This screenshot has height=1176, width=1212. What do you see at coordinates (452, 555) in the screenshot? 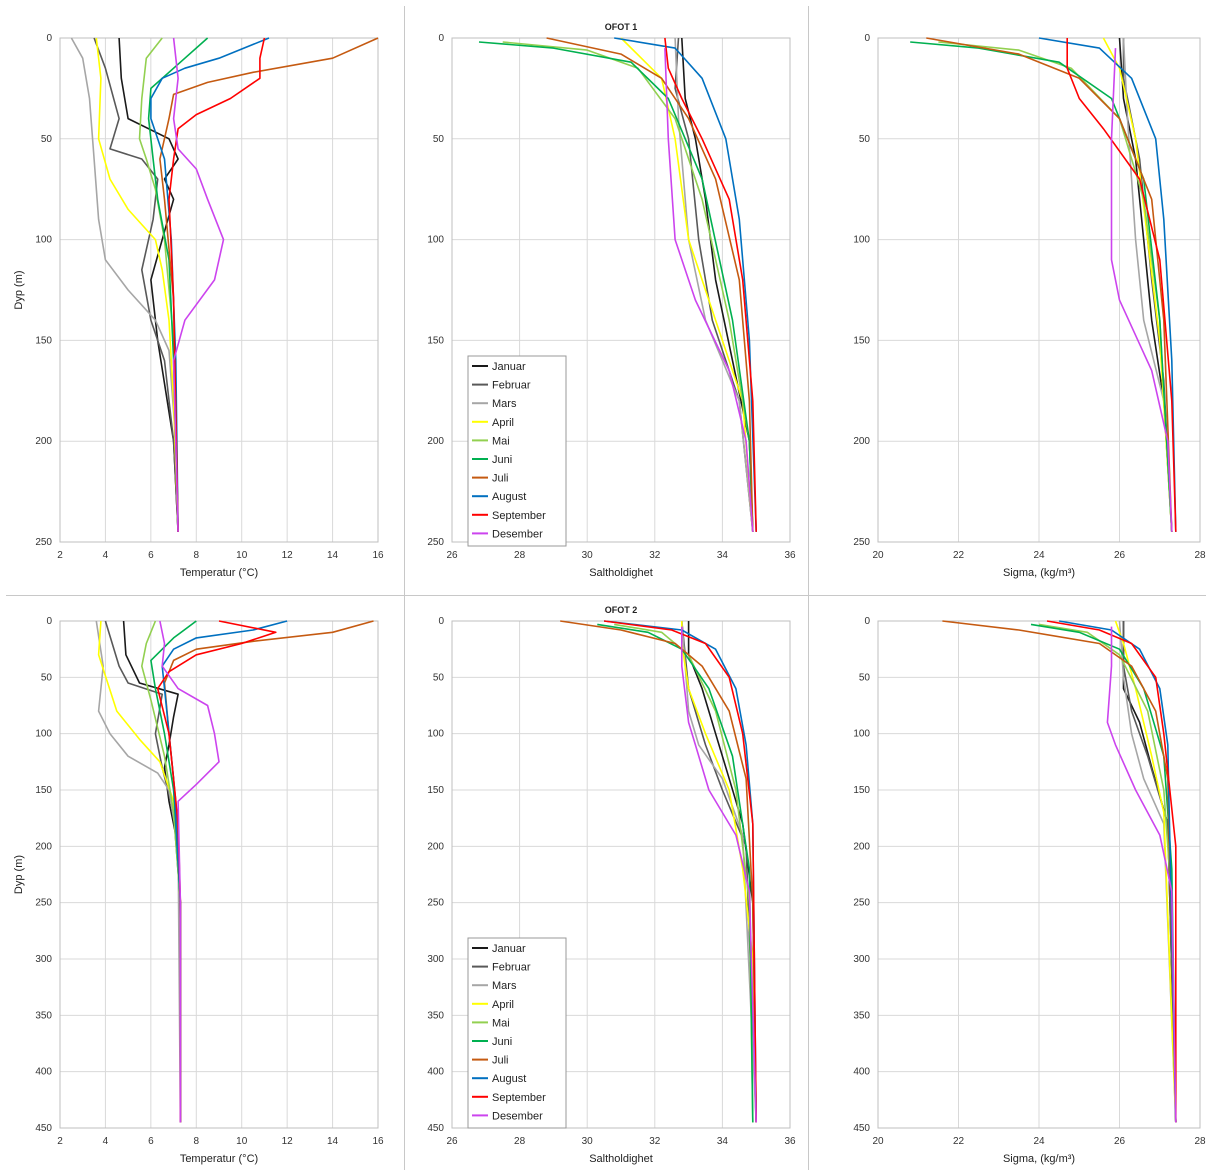
I see `x-tick-label: 26` at bounding box center [452, 555].